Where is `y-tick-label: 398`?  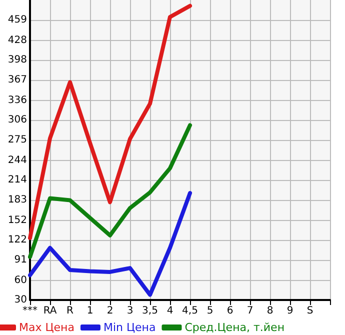
y-tick-label: 398 is located at coordinates (17, 60).